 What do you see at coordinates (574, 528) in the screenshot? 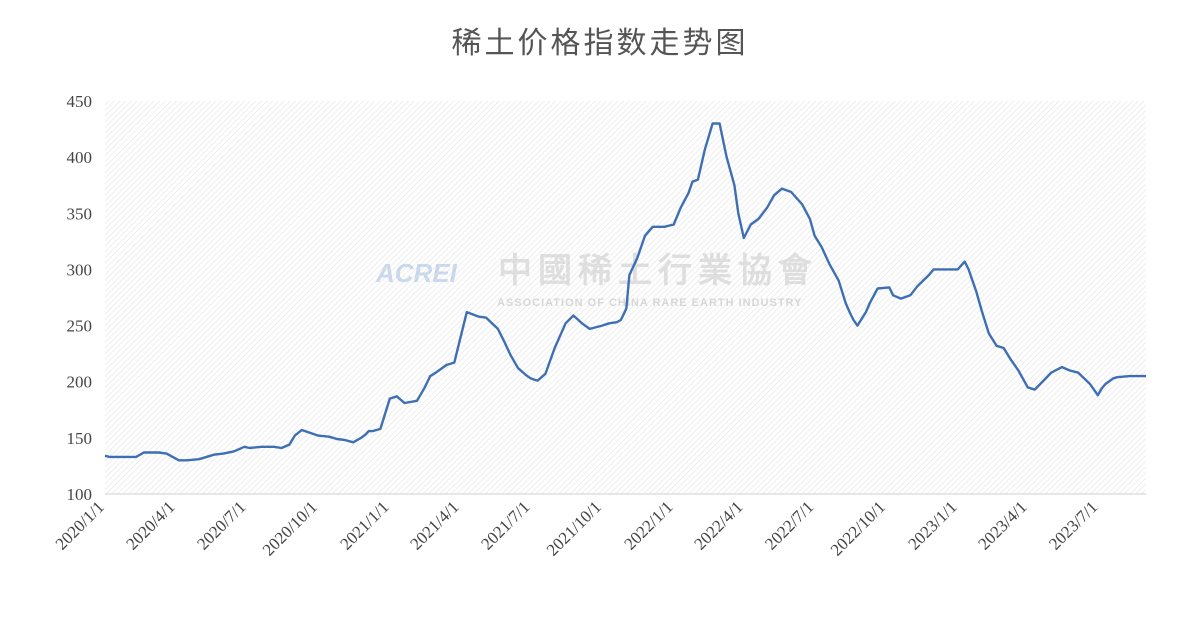
I see `x-tick-label: 2021/10/1` at bounding box center [574, 528].